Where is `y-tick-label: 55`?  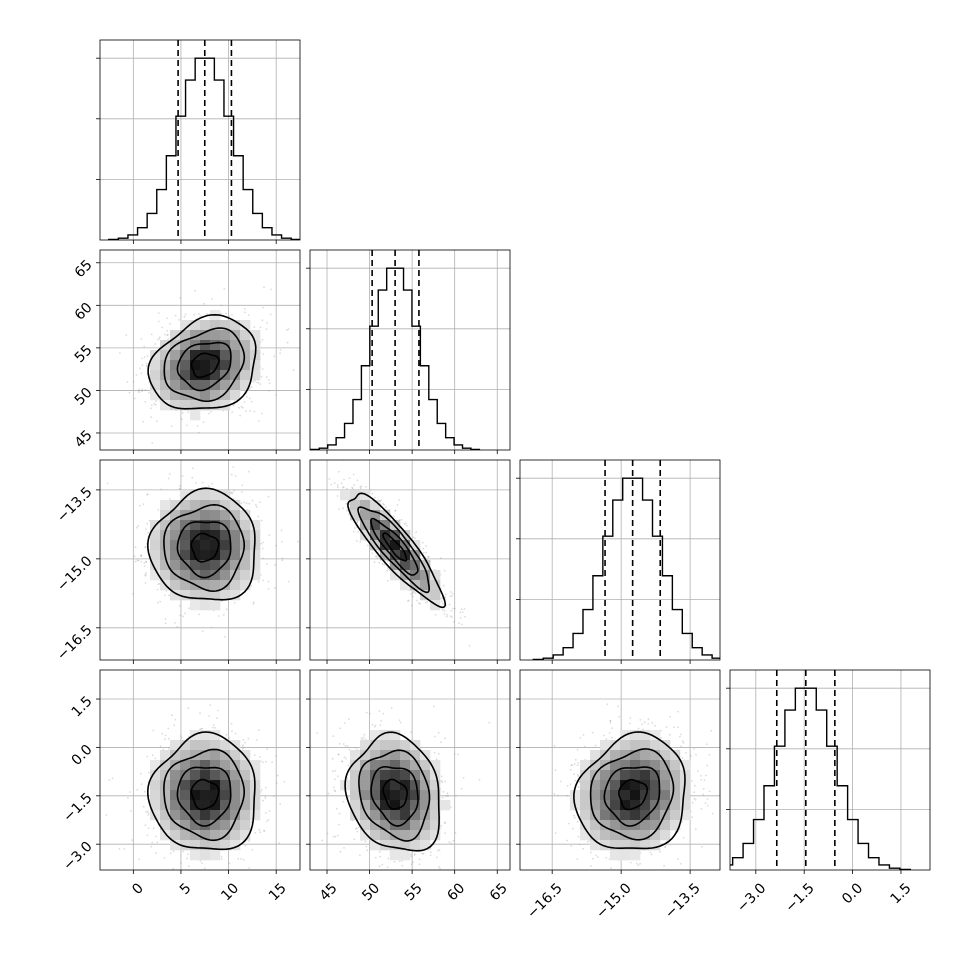
y-tick-label: 55 is located at coordinates (84, 354).